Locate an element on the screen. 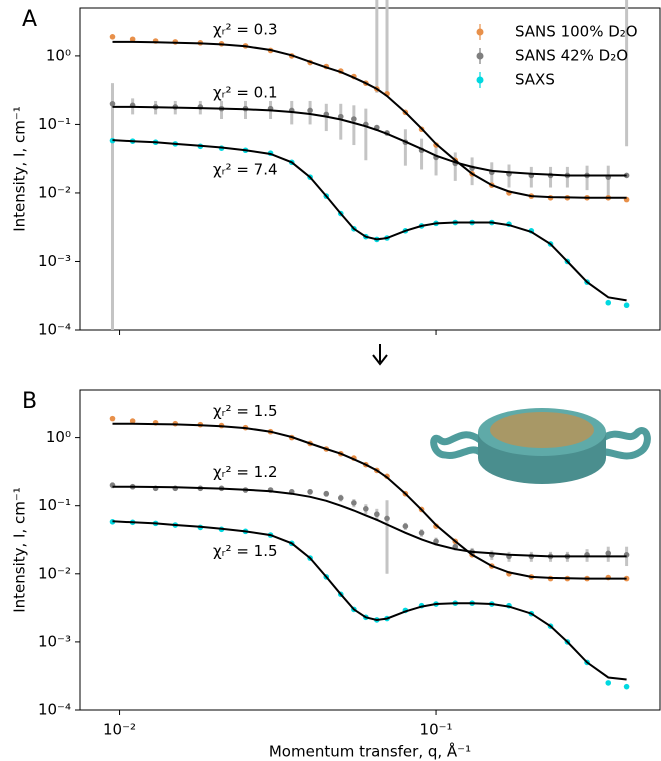  x-tick-label: 10⁻¹ is located at coordinates (436, 730).